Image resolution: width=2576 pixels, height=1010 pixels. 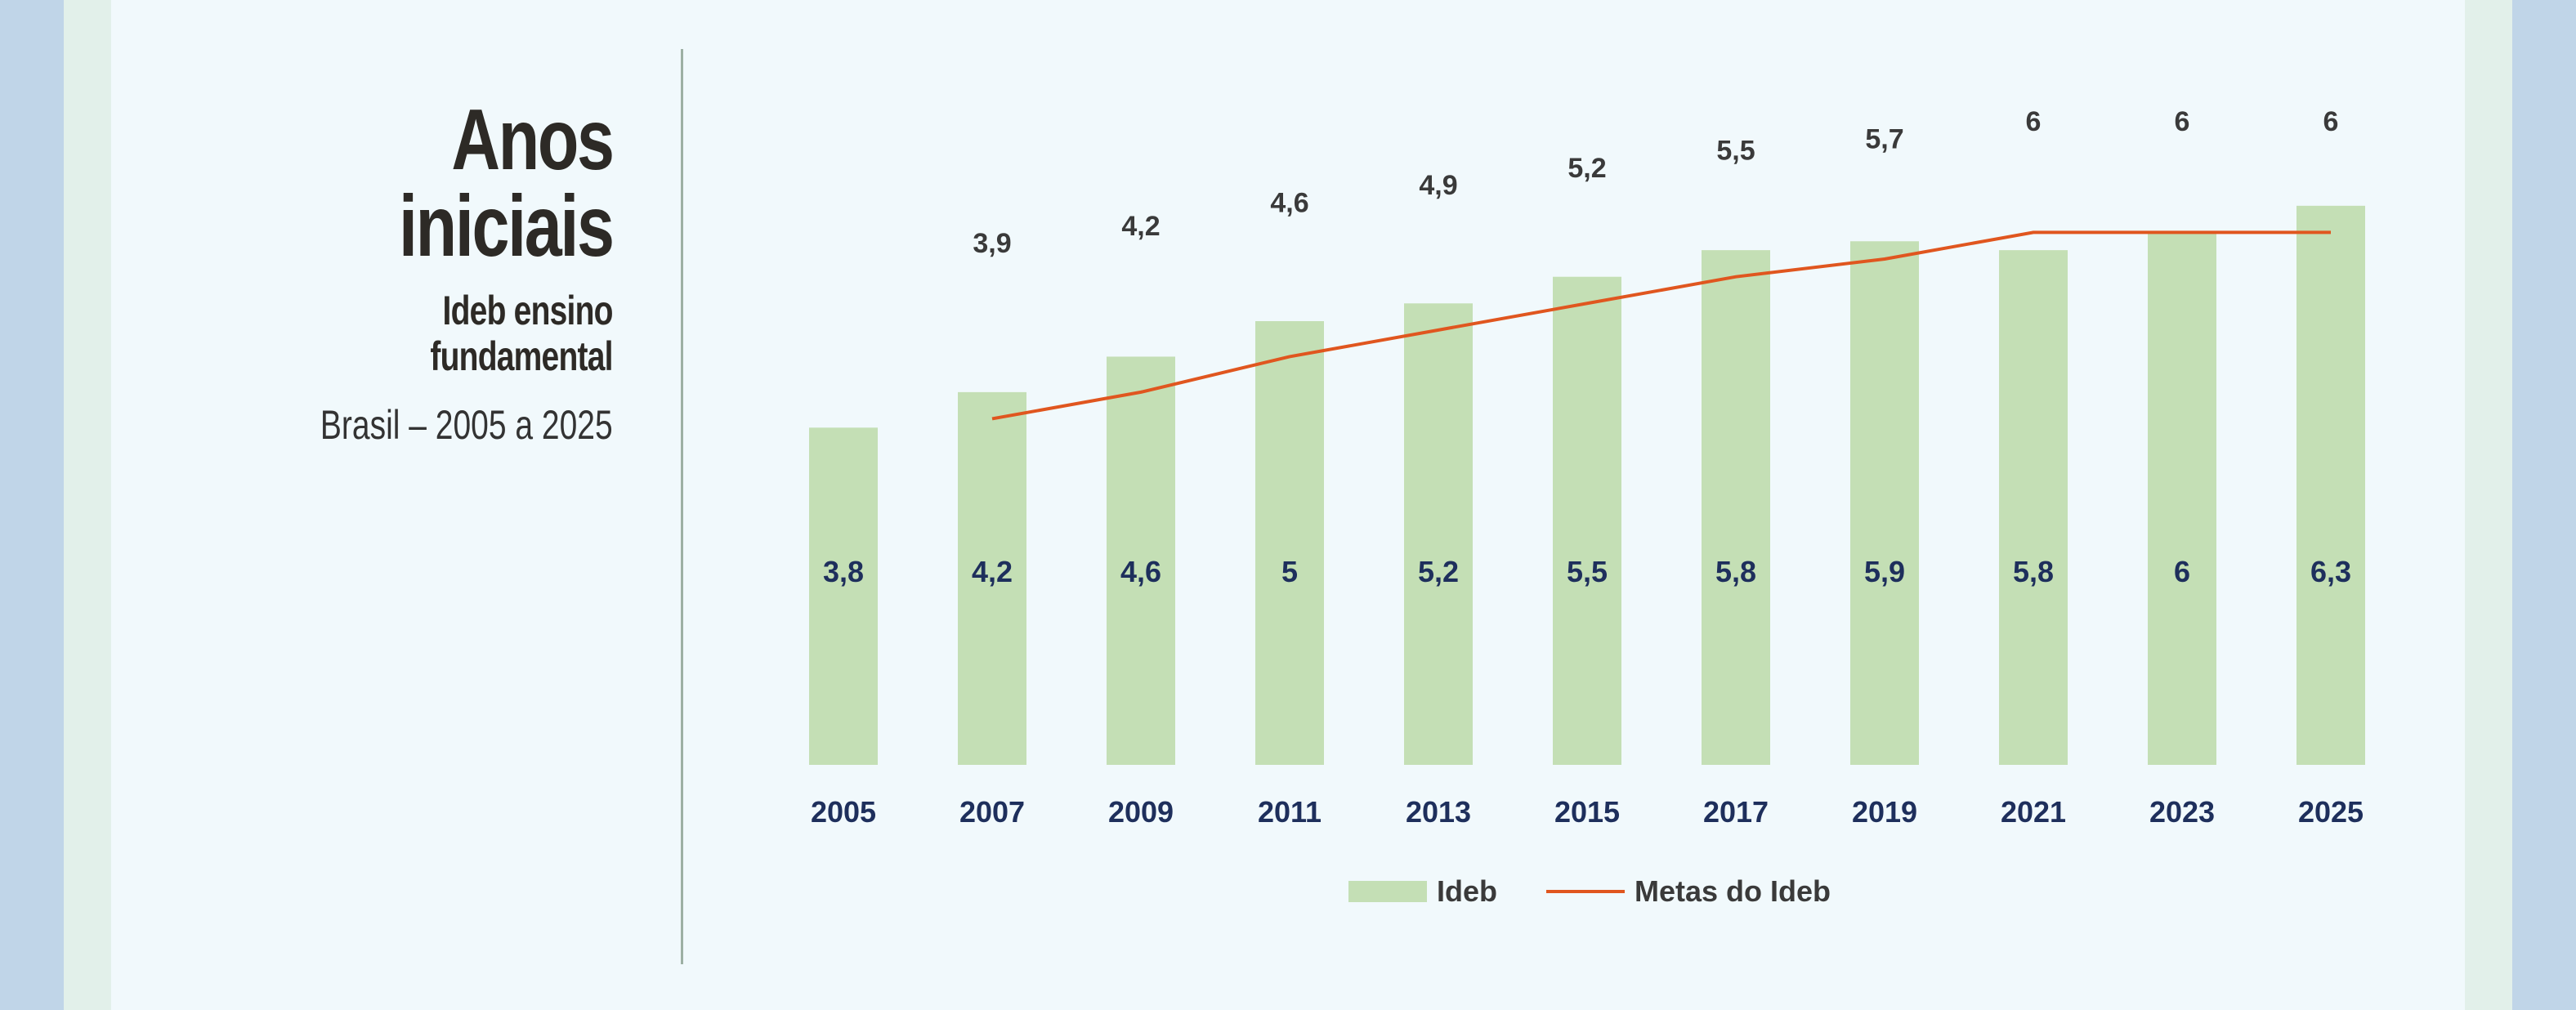 I want to click on legend-item-metas: Metas do Ideb, so click(x=1688, y=892).